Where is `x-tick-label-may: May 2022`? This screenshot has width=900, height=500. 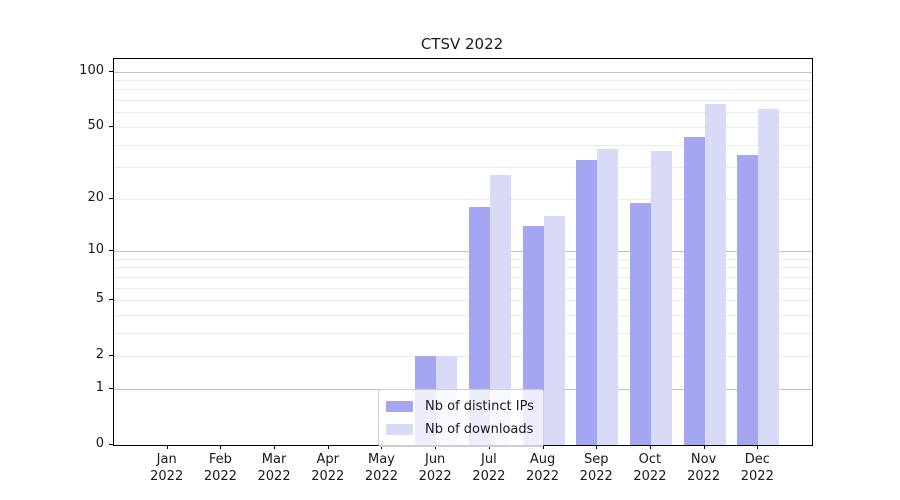
x-tick-label-may: May 2022 is located at coordinates (381, 468).